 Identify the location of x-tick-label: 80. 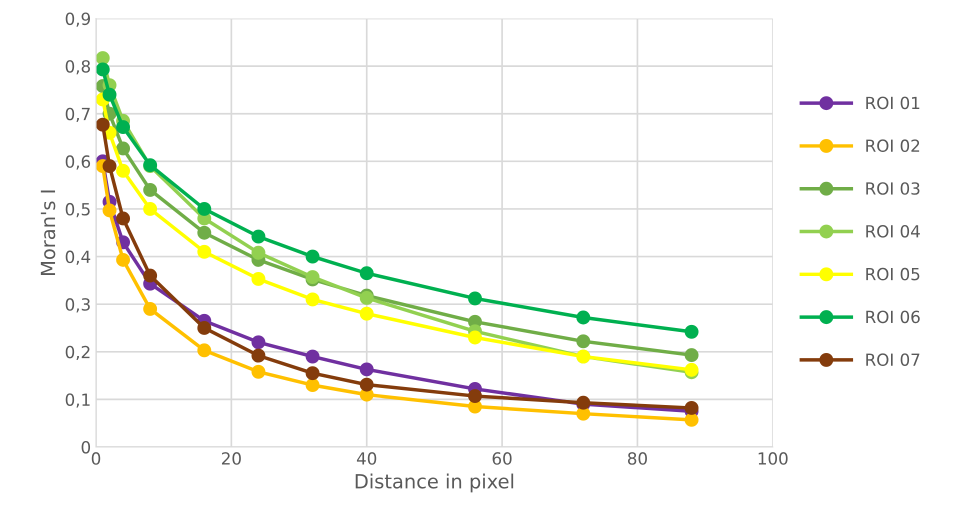
(637, 458).